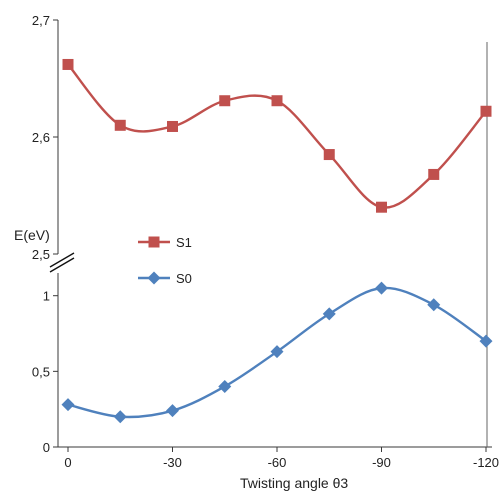 The height and width of the screenshot is (492, 502). What do you see at coordinates (277, 462) in the screenshot?
I see `x-tick-label: -60` at bounding box center [277, 462].